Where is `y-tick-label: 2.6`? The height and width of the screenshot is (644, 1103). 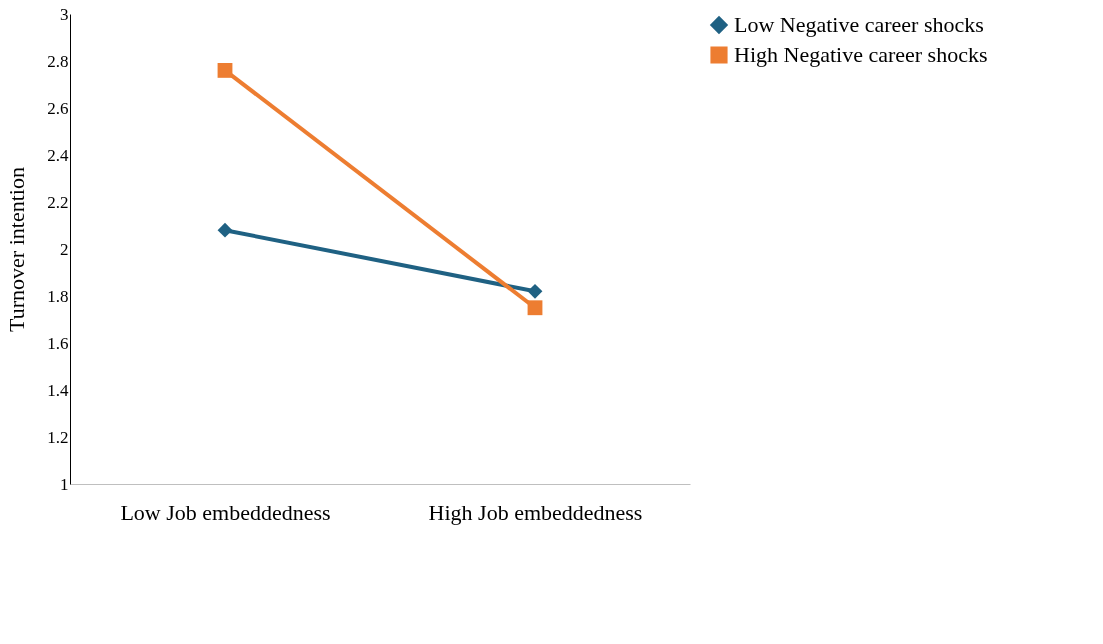
y-tick-label: 2.6 is located at coordinates (58, 108).